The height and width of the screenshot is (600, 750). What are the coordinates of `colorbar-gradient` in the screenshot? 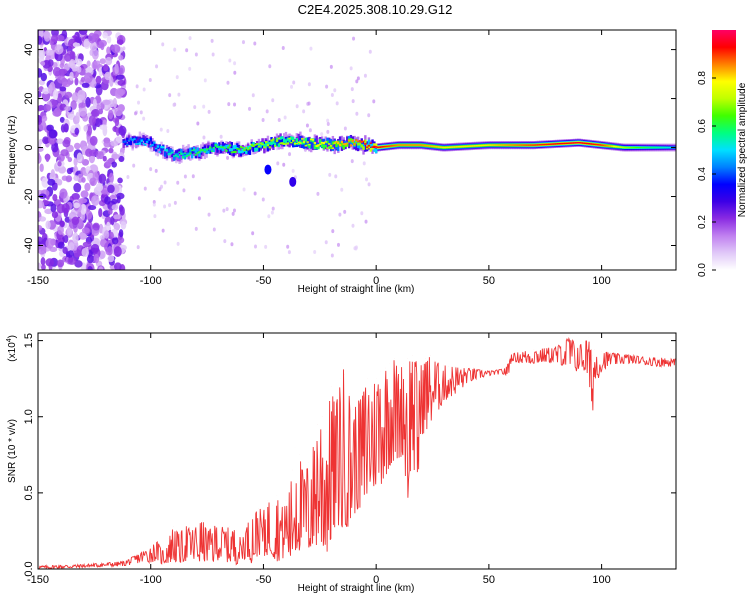 It's located at (724, 150).